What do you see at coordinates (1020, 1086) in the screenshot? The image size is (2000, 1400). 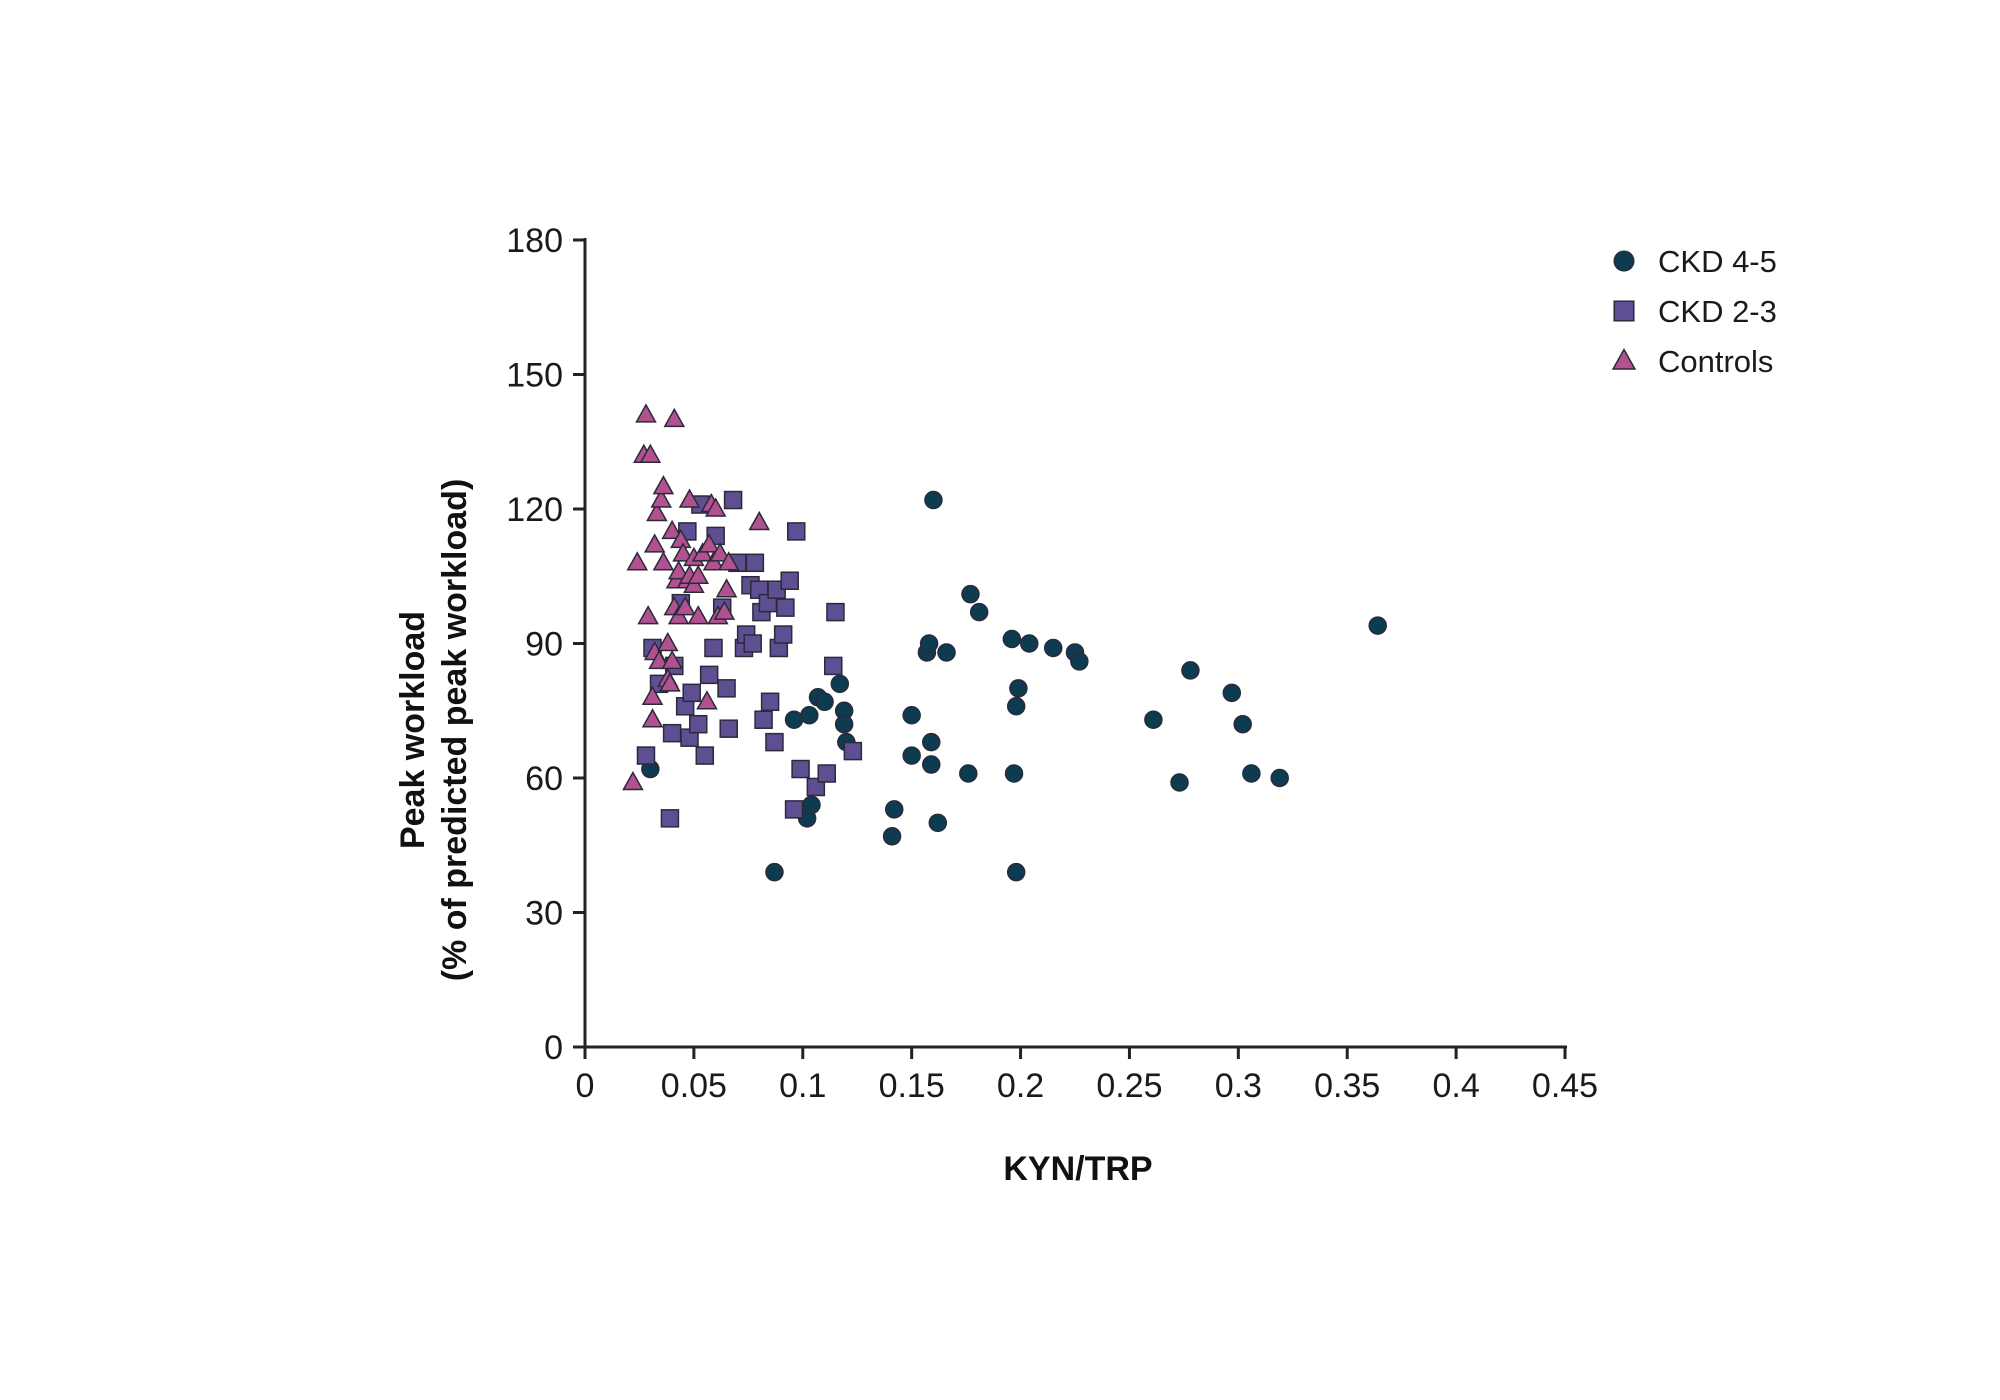 I see `x-tick-label: 0.2` at bounding box center [1020, 1086].